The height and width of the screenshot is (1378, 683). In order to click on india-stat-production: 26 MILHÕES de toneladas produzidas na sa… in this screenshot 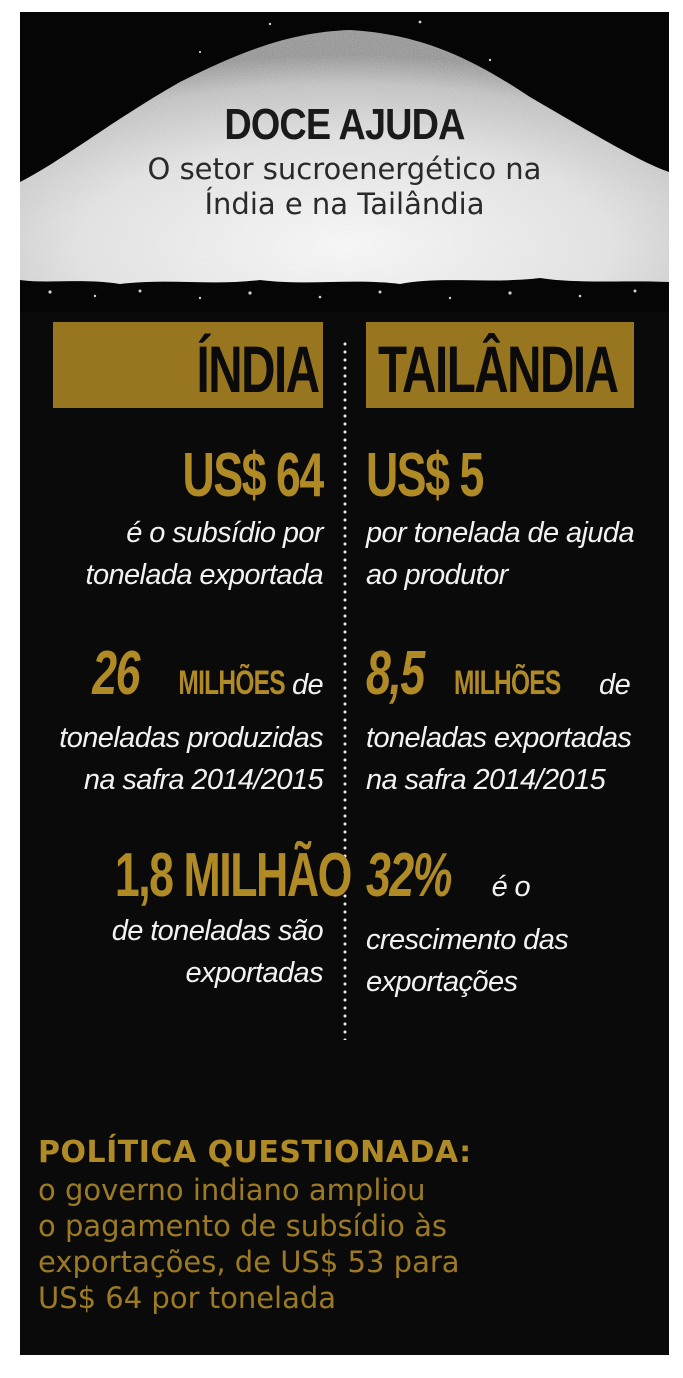, I will do `click(173, 721)`.